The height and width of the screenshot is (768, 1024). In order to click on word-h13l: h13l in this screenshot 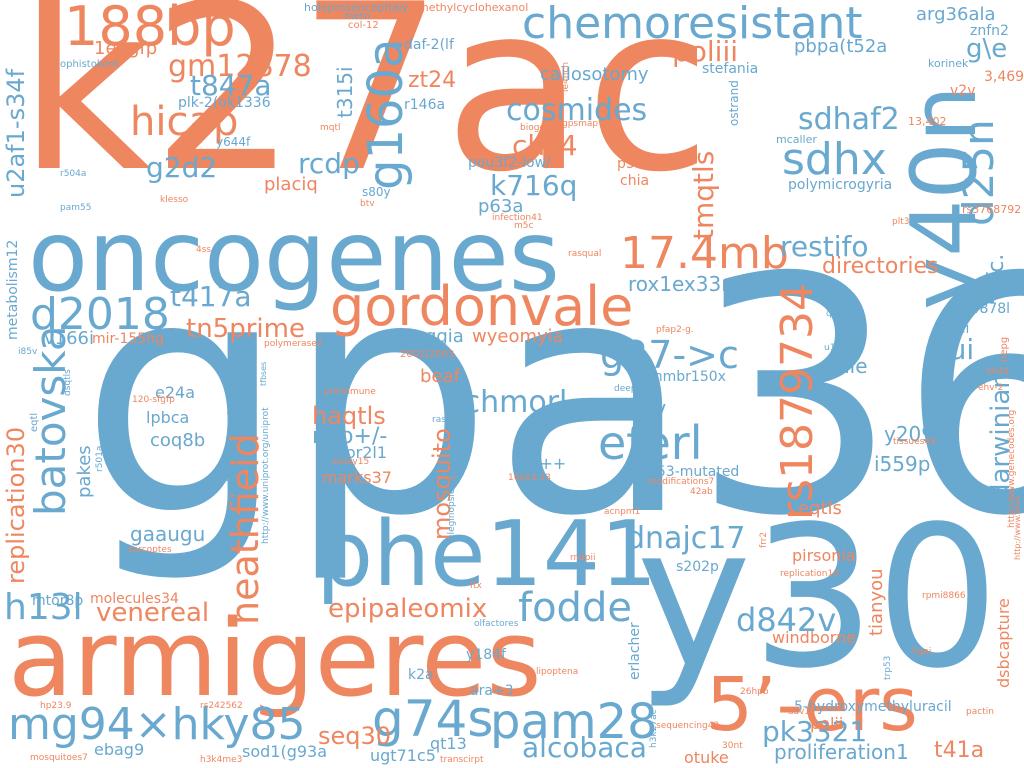, I will do `click(43, 607)`.